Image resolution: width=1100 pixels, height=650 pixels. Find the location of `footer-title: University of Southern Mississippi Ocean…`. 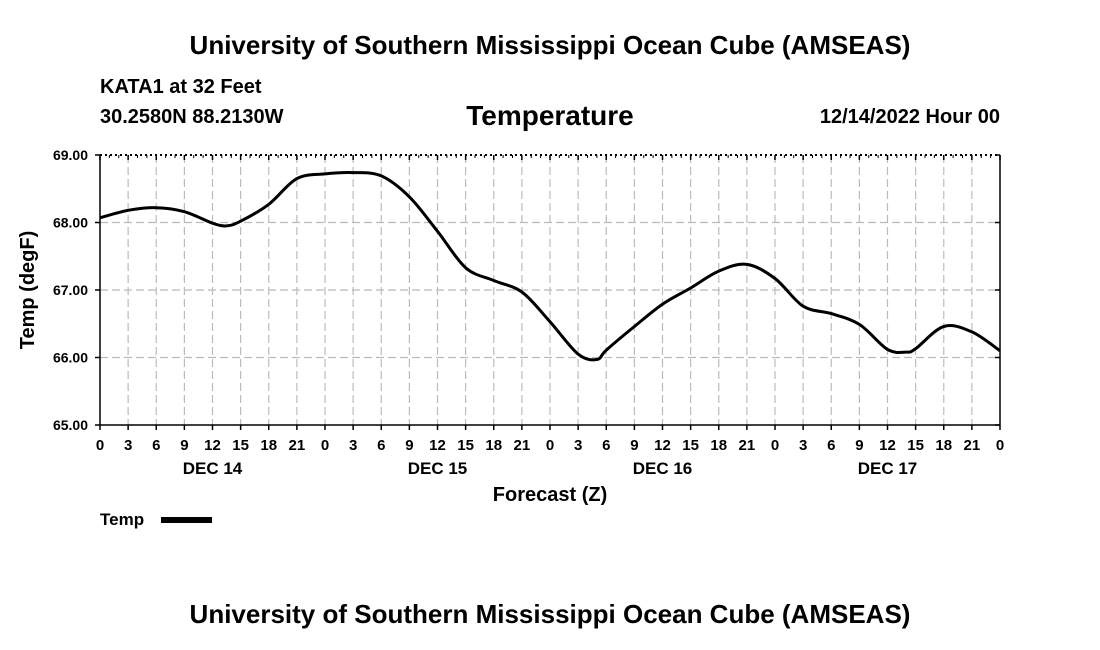

footer-title: University of Southern Mississippi Ocean… is located at coordinates (550, 614).